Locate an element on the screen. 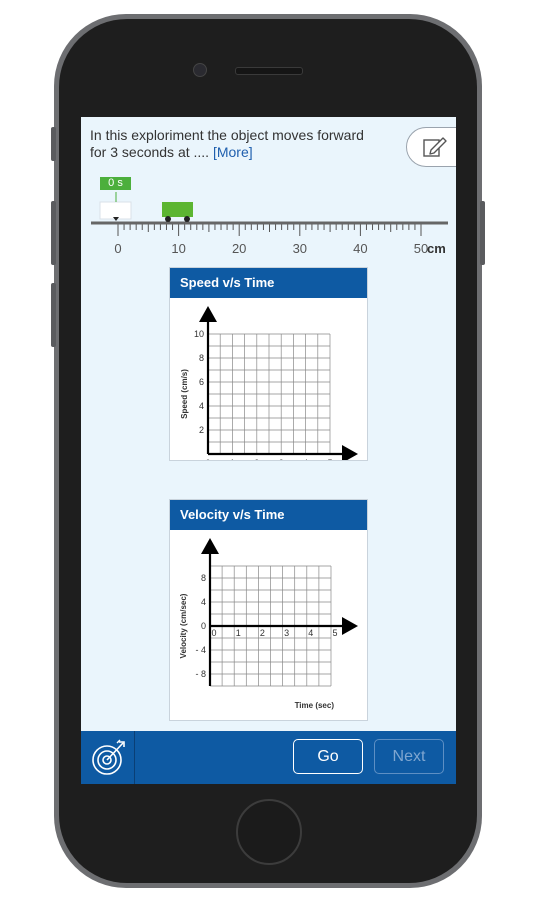 This screenshot has height=904, width=537. y-tick-label: 6 is located at coordinates (201, 382).